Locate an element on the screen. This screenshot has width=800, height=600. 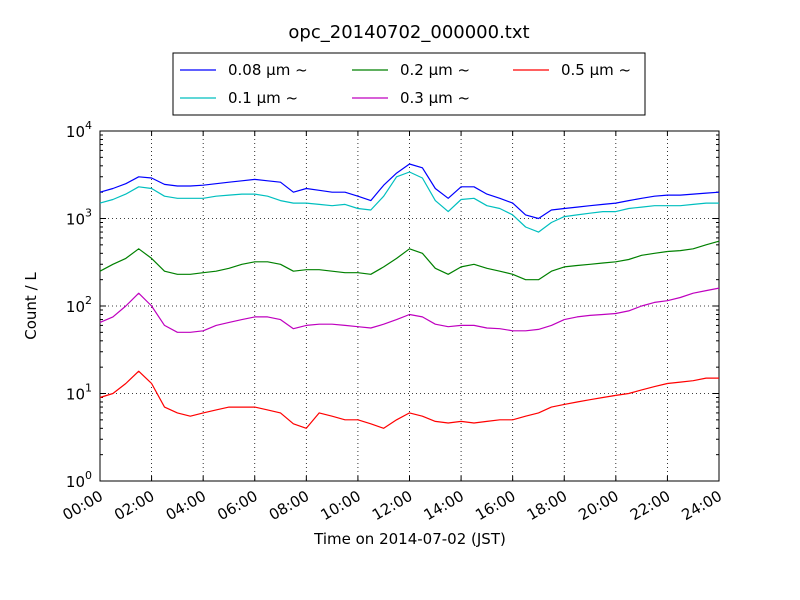
x-tick-label: 06:00 is located at coordinates (237, 505).